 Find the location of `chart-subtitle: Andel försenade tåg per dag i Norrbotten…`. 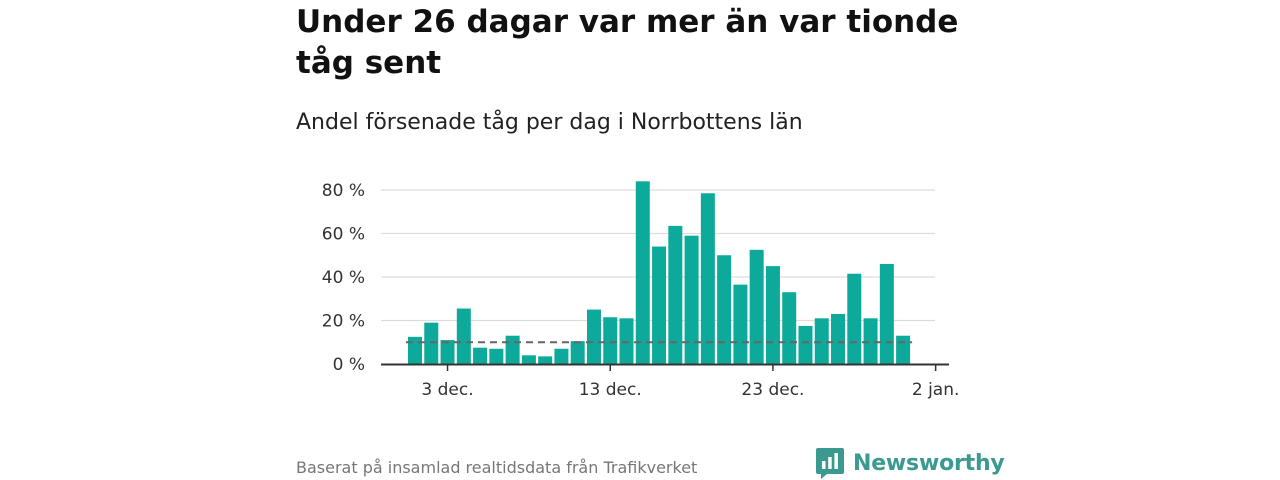

chart-subtitle: Andel försenade tåg per dag i Norrbotten… is located at coordinates (549, 122).